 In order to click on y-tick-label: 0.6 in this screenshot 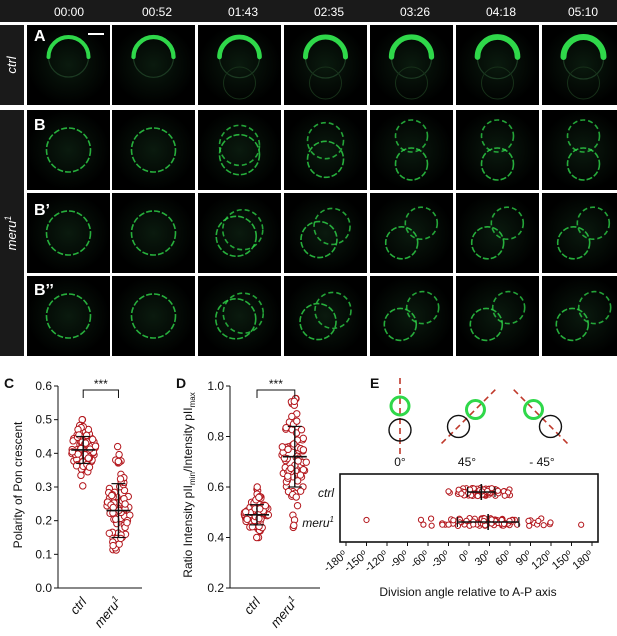, I will do `click(215, 487)`.